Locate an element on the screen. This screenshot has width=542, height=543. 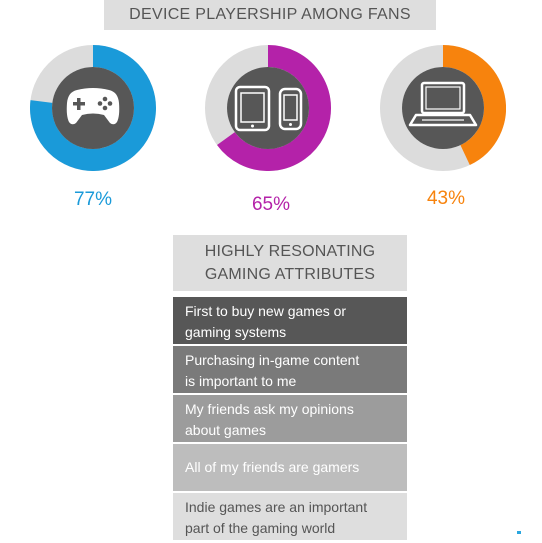
donut-arc-console is located at coordinates (93, 108).